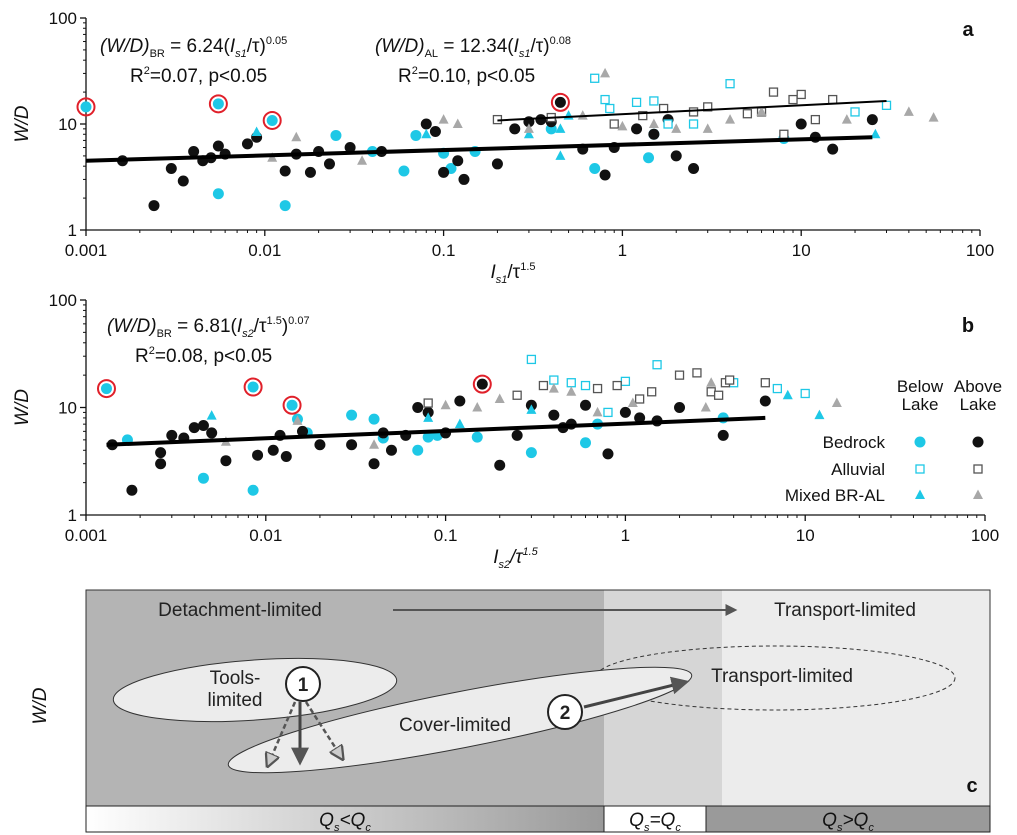 The image size is (1017, 835). I want to click on x-tick-label: 0.1, so click(444, 250).